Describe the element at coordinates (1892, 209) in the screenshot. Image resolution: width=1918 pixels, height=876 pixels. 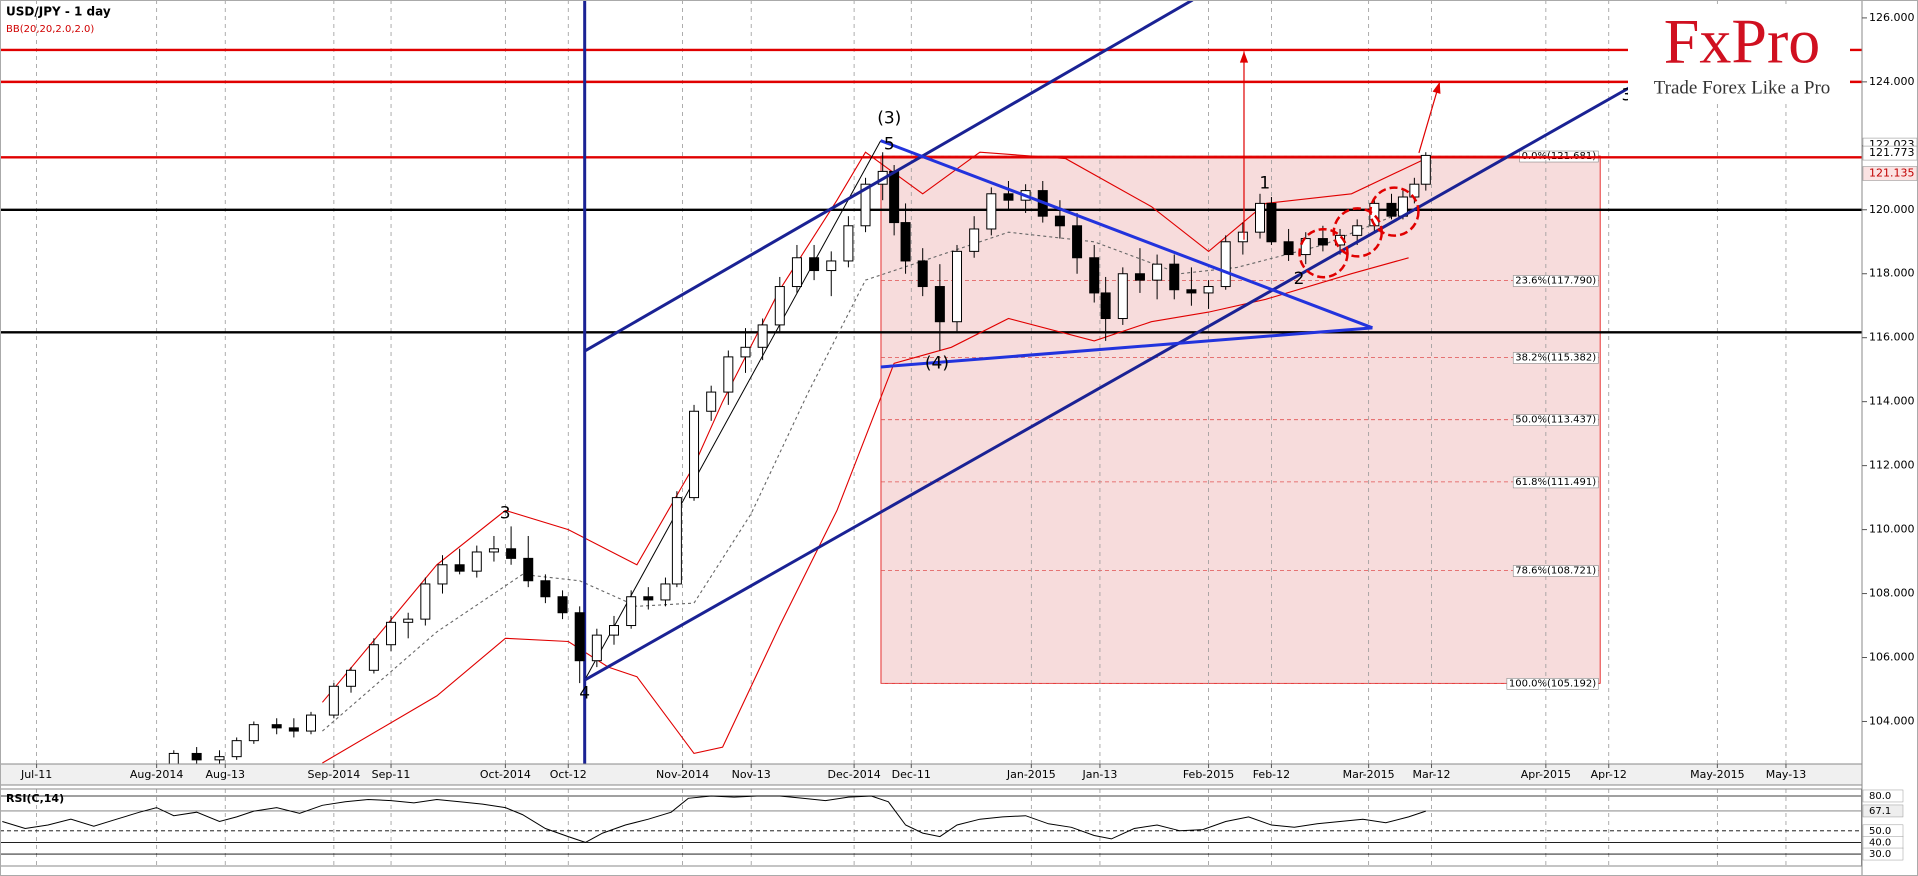
I see `y-tick-label: 120.000` at that location.